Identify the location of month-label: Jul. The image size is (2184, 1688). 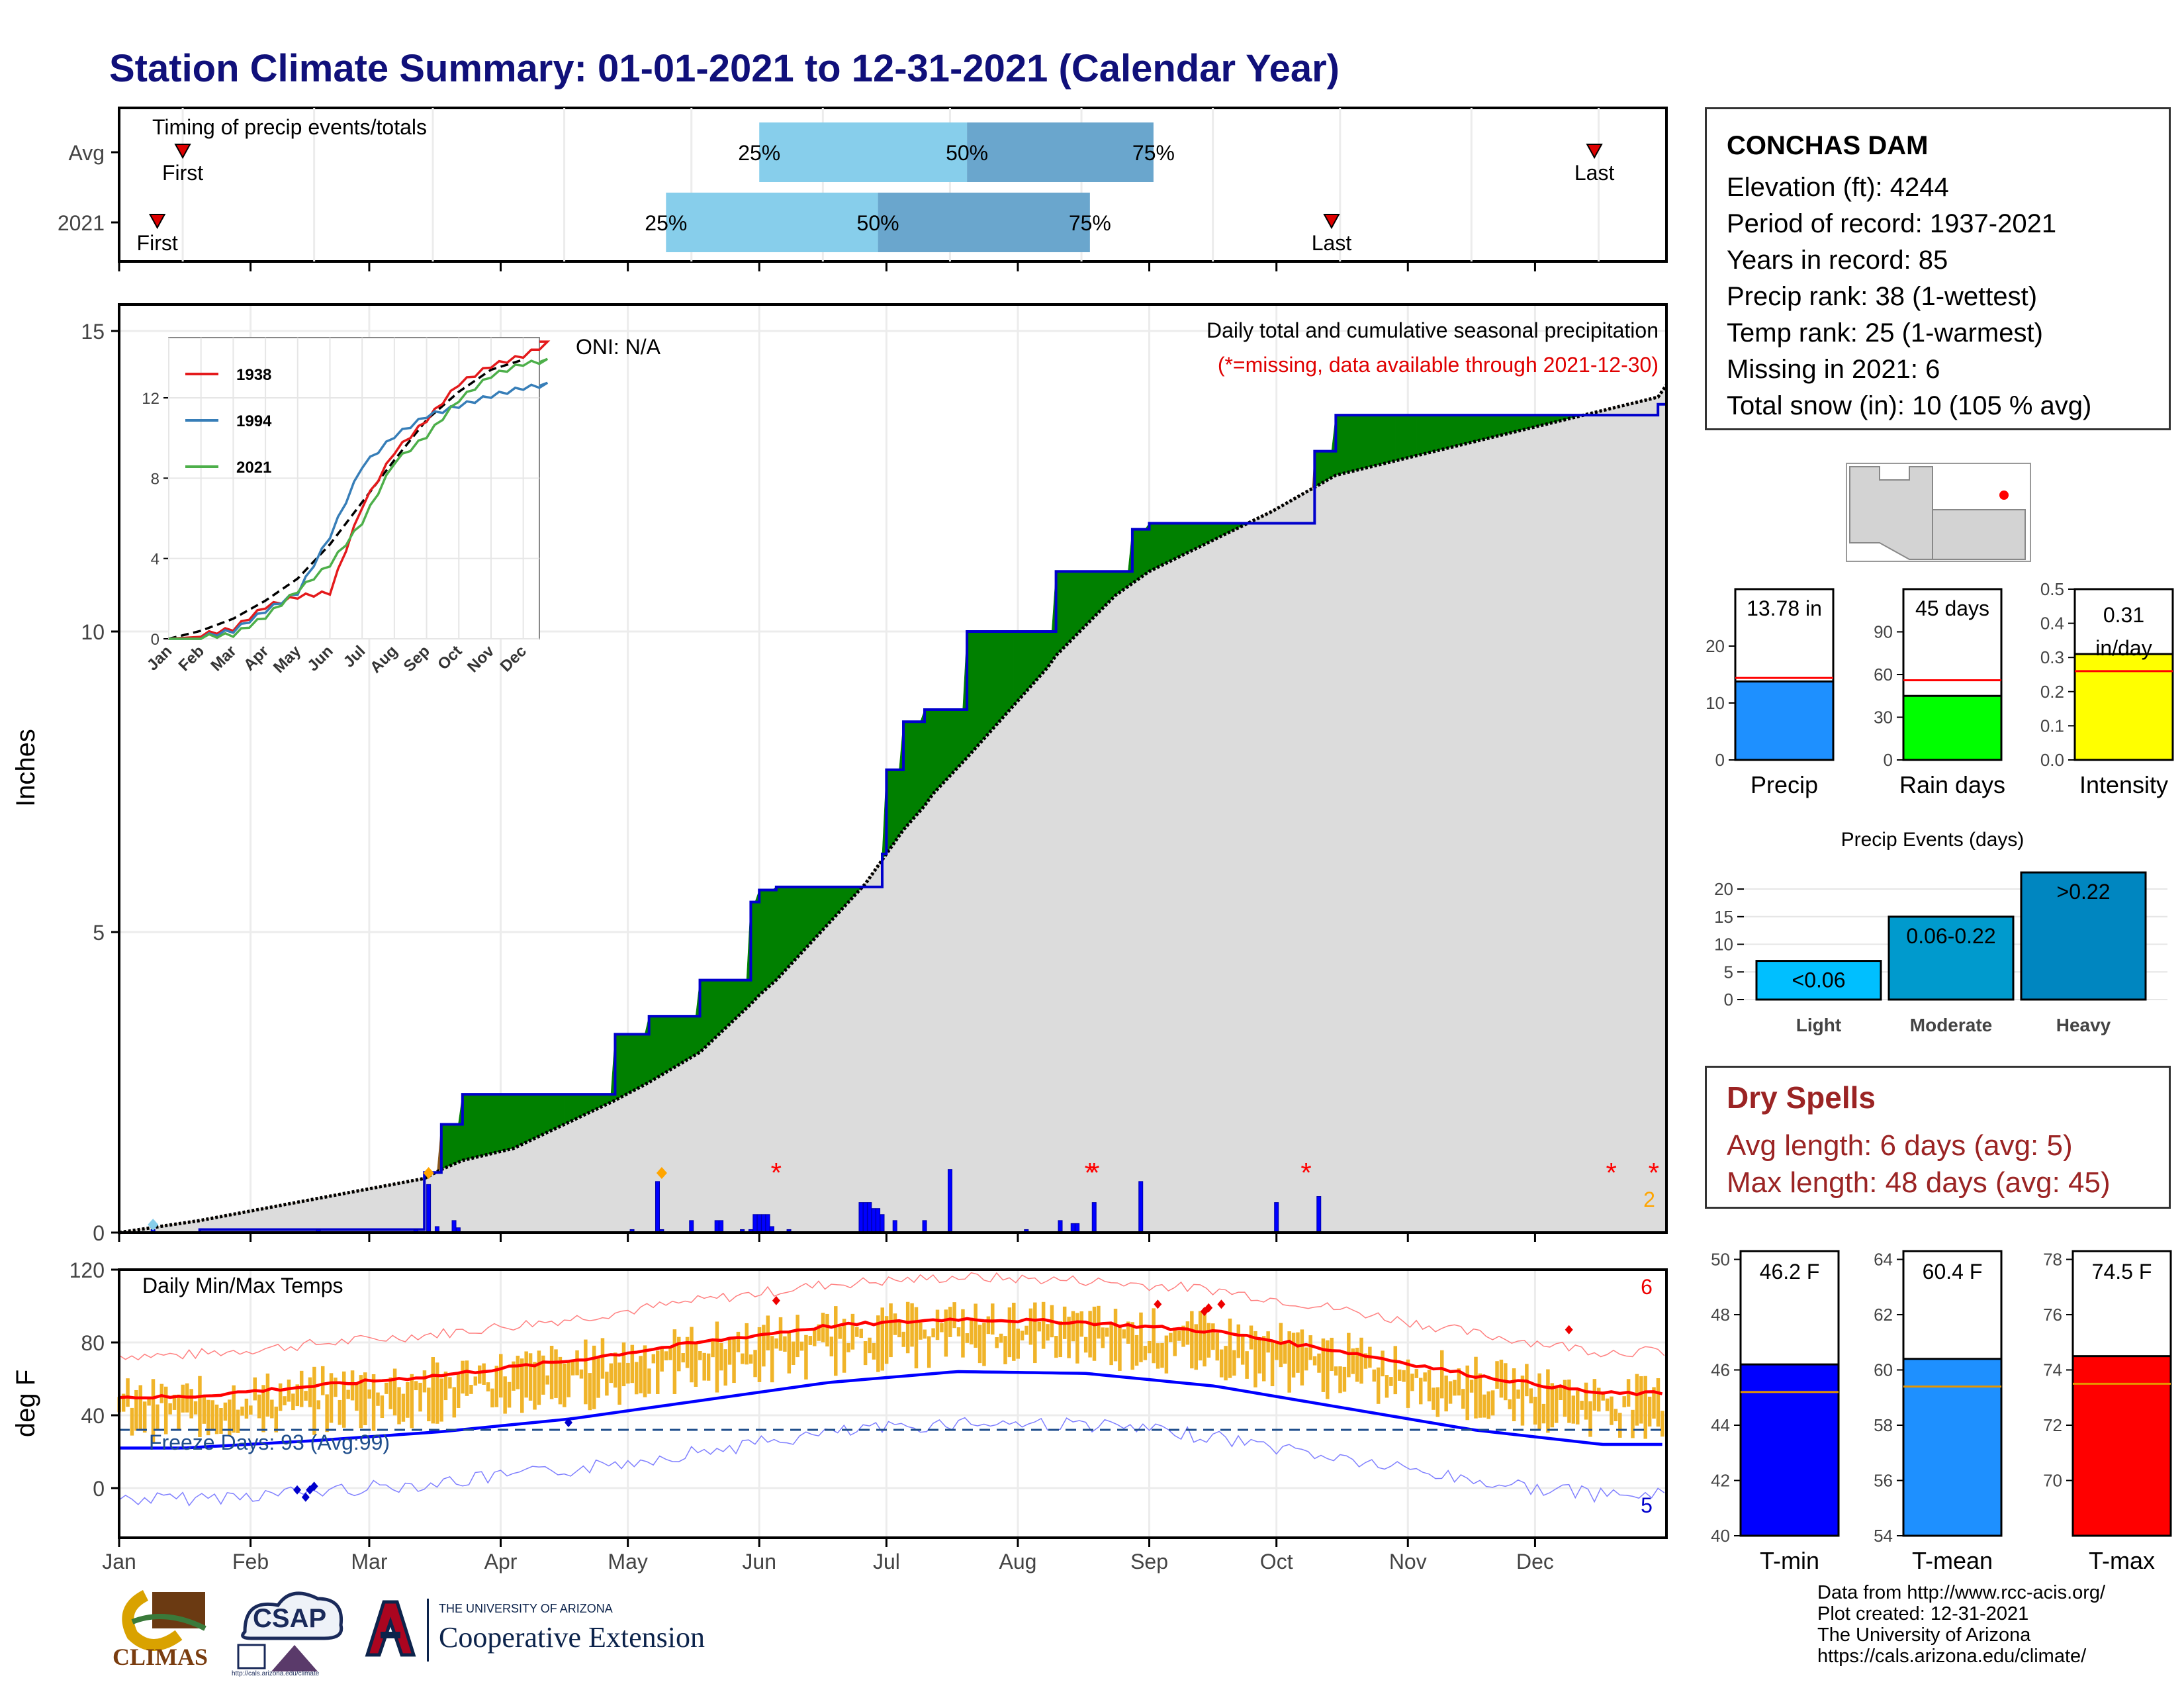
(886, 1561).